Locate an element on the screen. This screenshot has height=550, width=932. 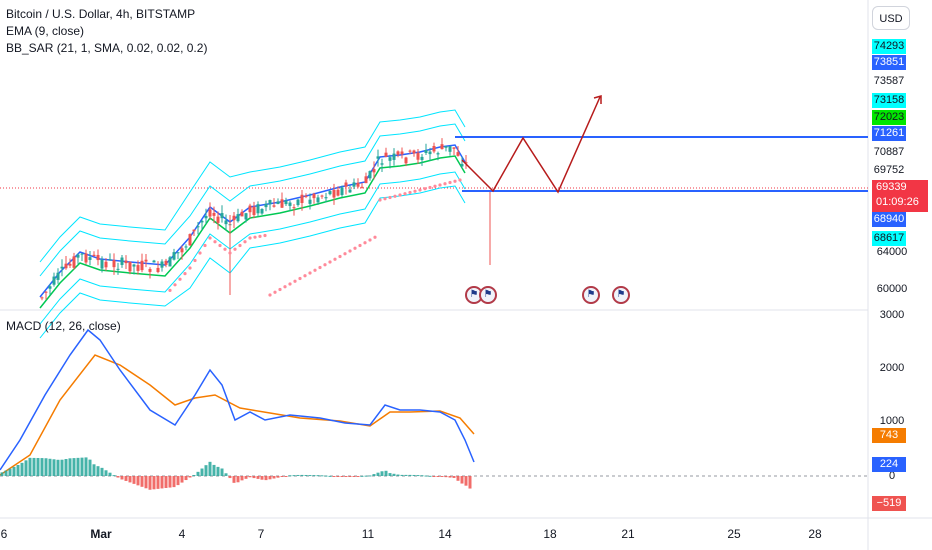
x-axis-tick: 28 is located at coordinates (815, 534).